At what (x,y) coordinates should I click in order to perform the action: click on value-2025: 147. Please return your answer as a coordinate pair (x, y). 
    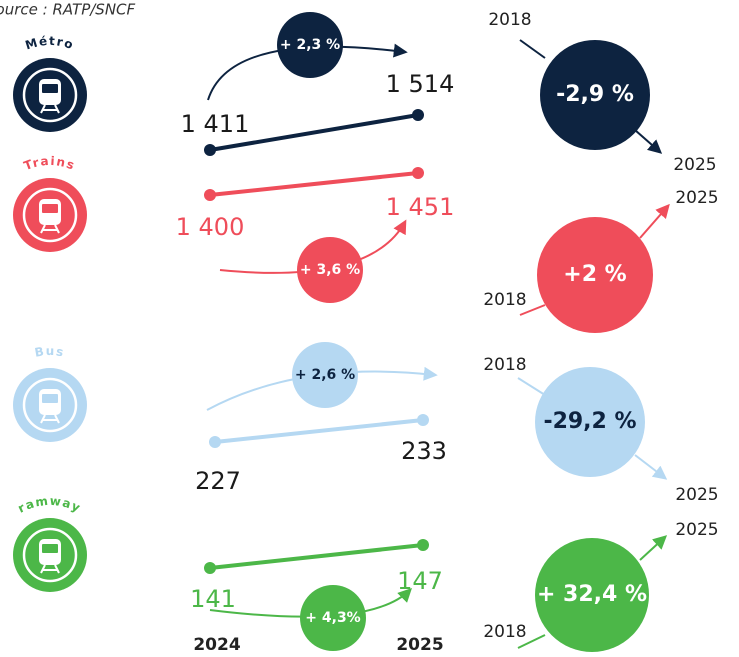
    Looking at the image, I should click on (420, 581).